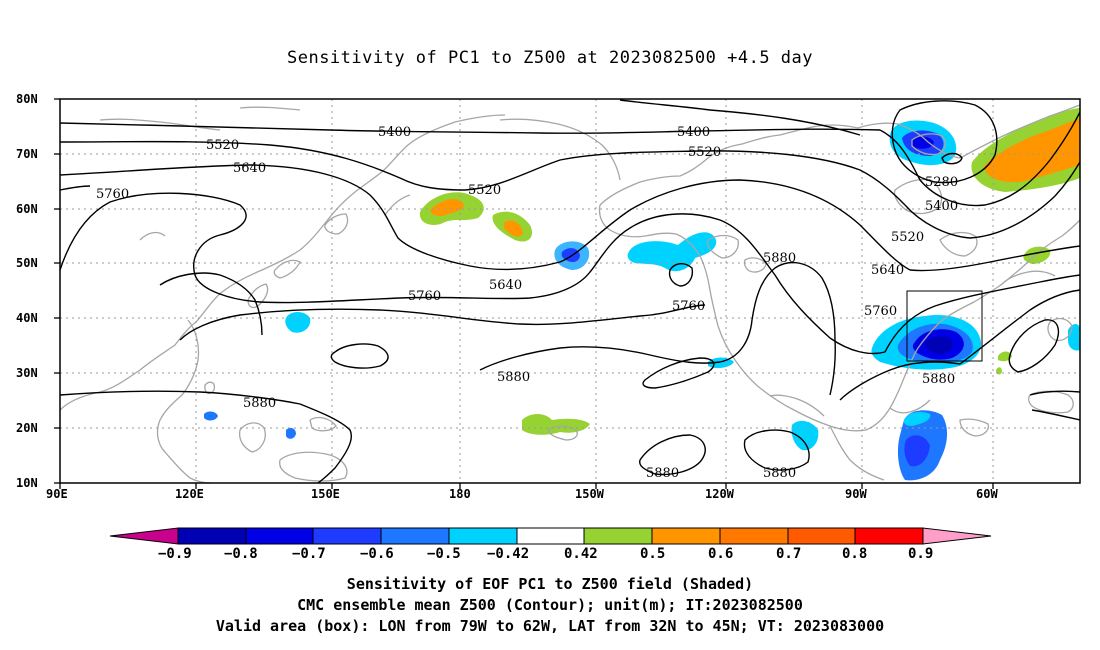  Describe the element at coordinates (1020, 327) in the screenshot. I see `contour-5880-east` at that location.